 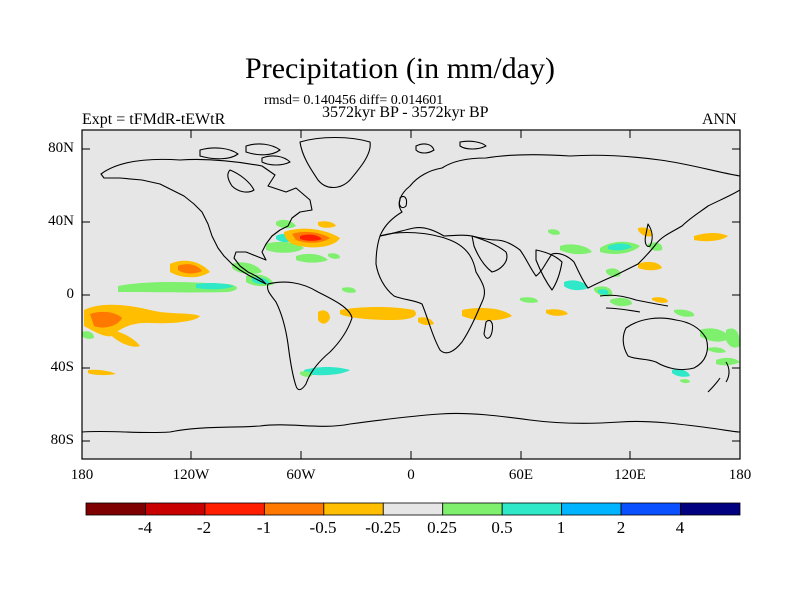 What do you see at coordinates (301, 475) in the screenshot?
I see `lon-tick-label: 60W` at bounding box center [301, 475].